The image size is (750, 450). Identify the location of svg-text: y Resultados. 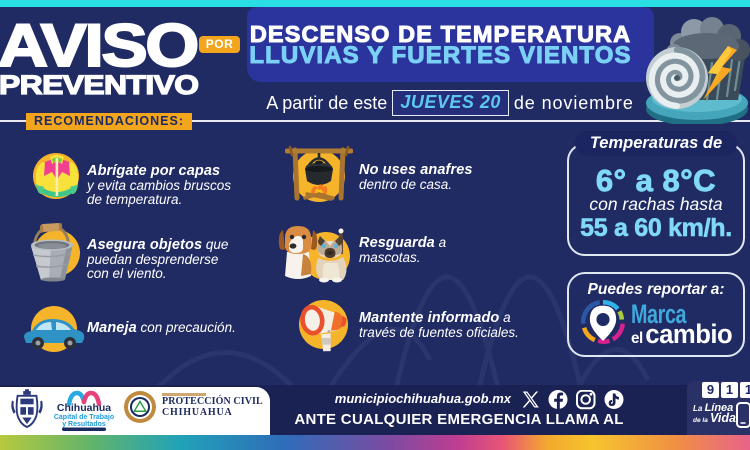
(84, 424).